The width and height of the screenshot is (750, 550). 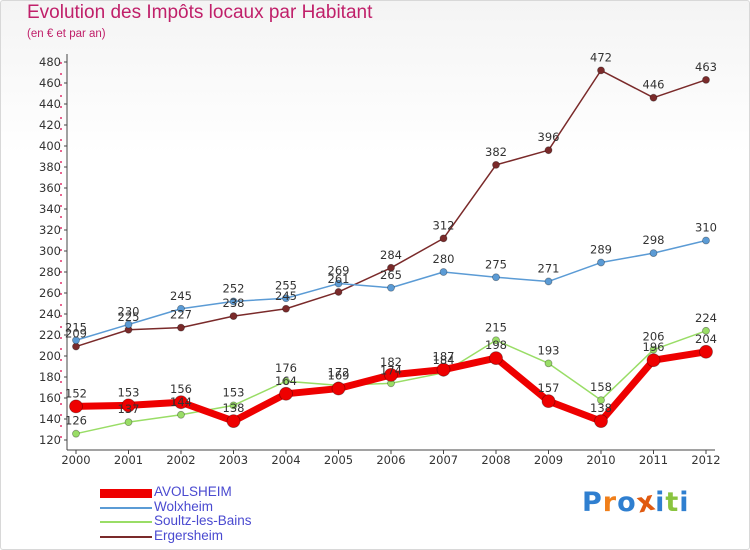 I want to click on x-tick-label: 2009, so click(x=548, y=460).